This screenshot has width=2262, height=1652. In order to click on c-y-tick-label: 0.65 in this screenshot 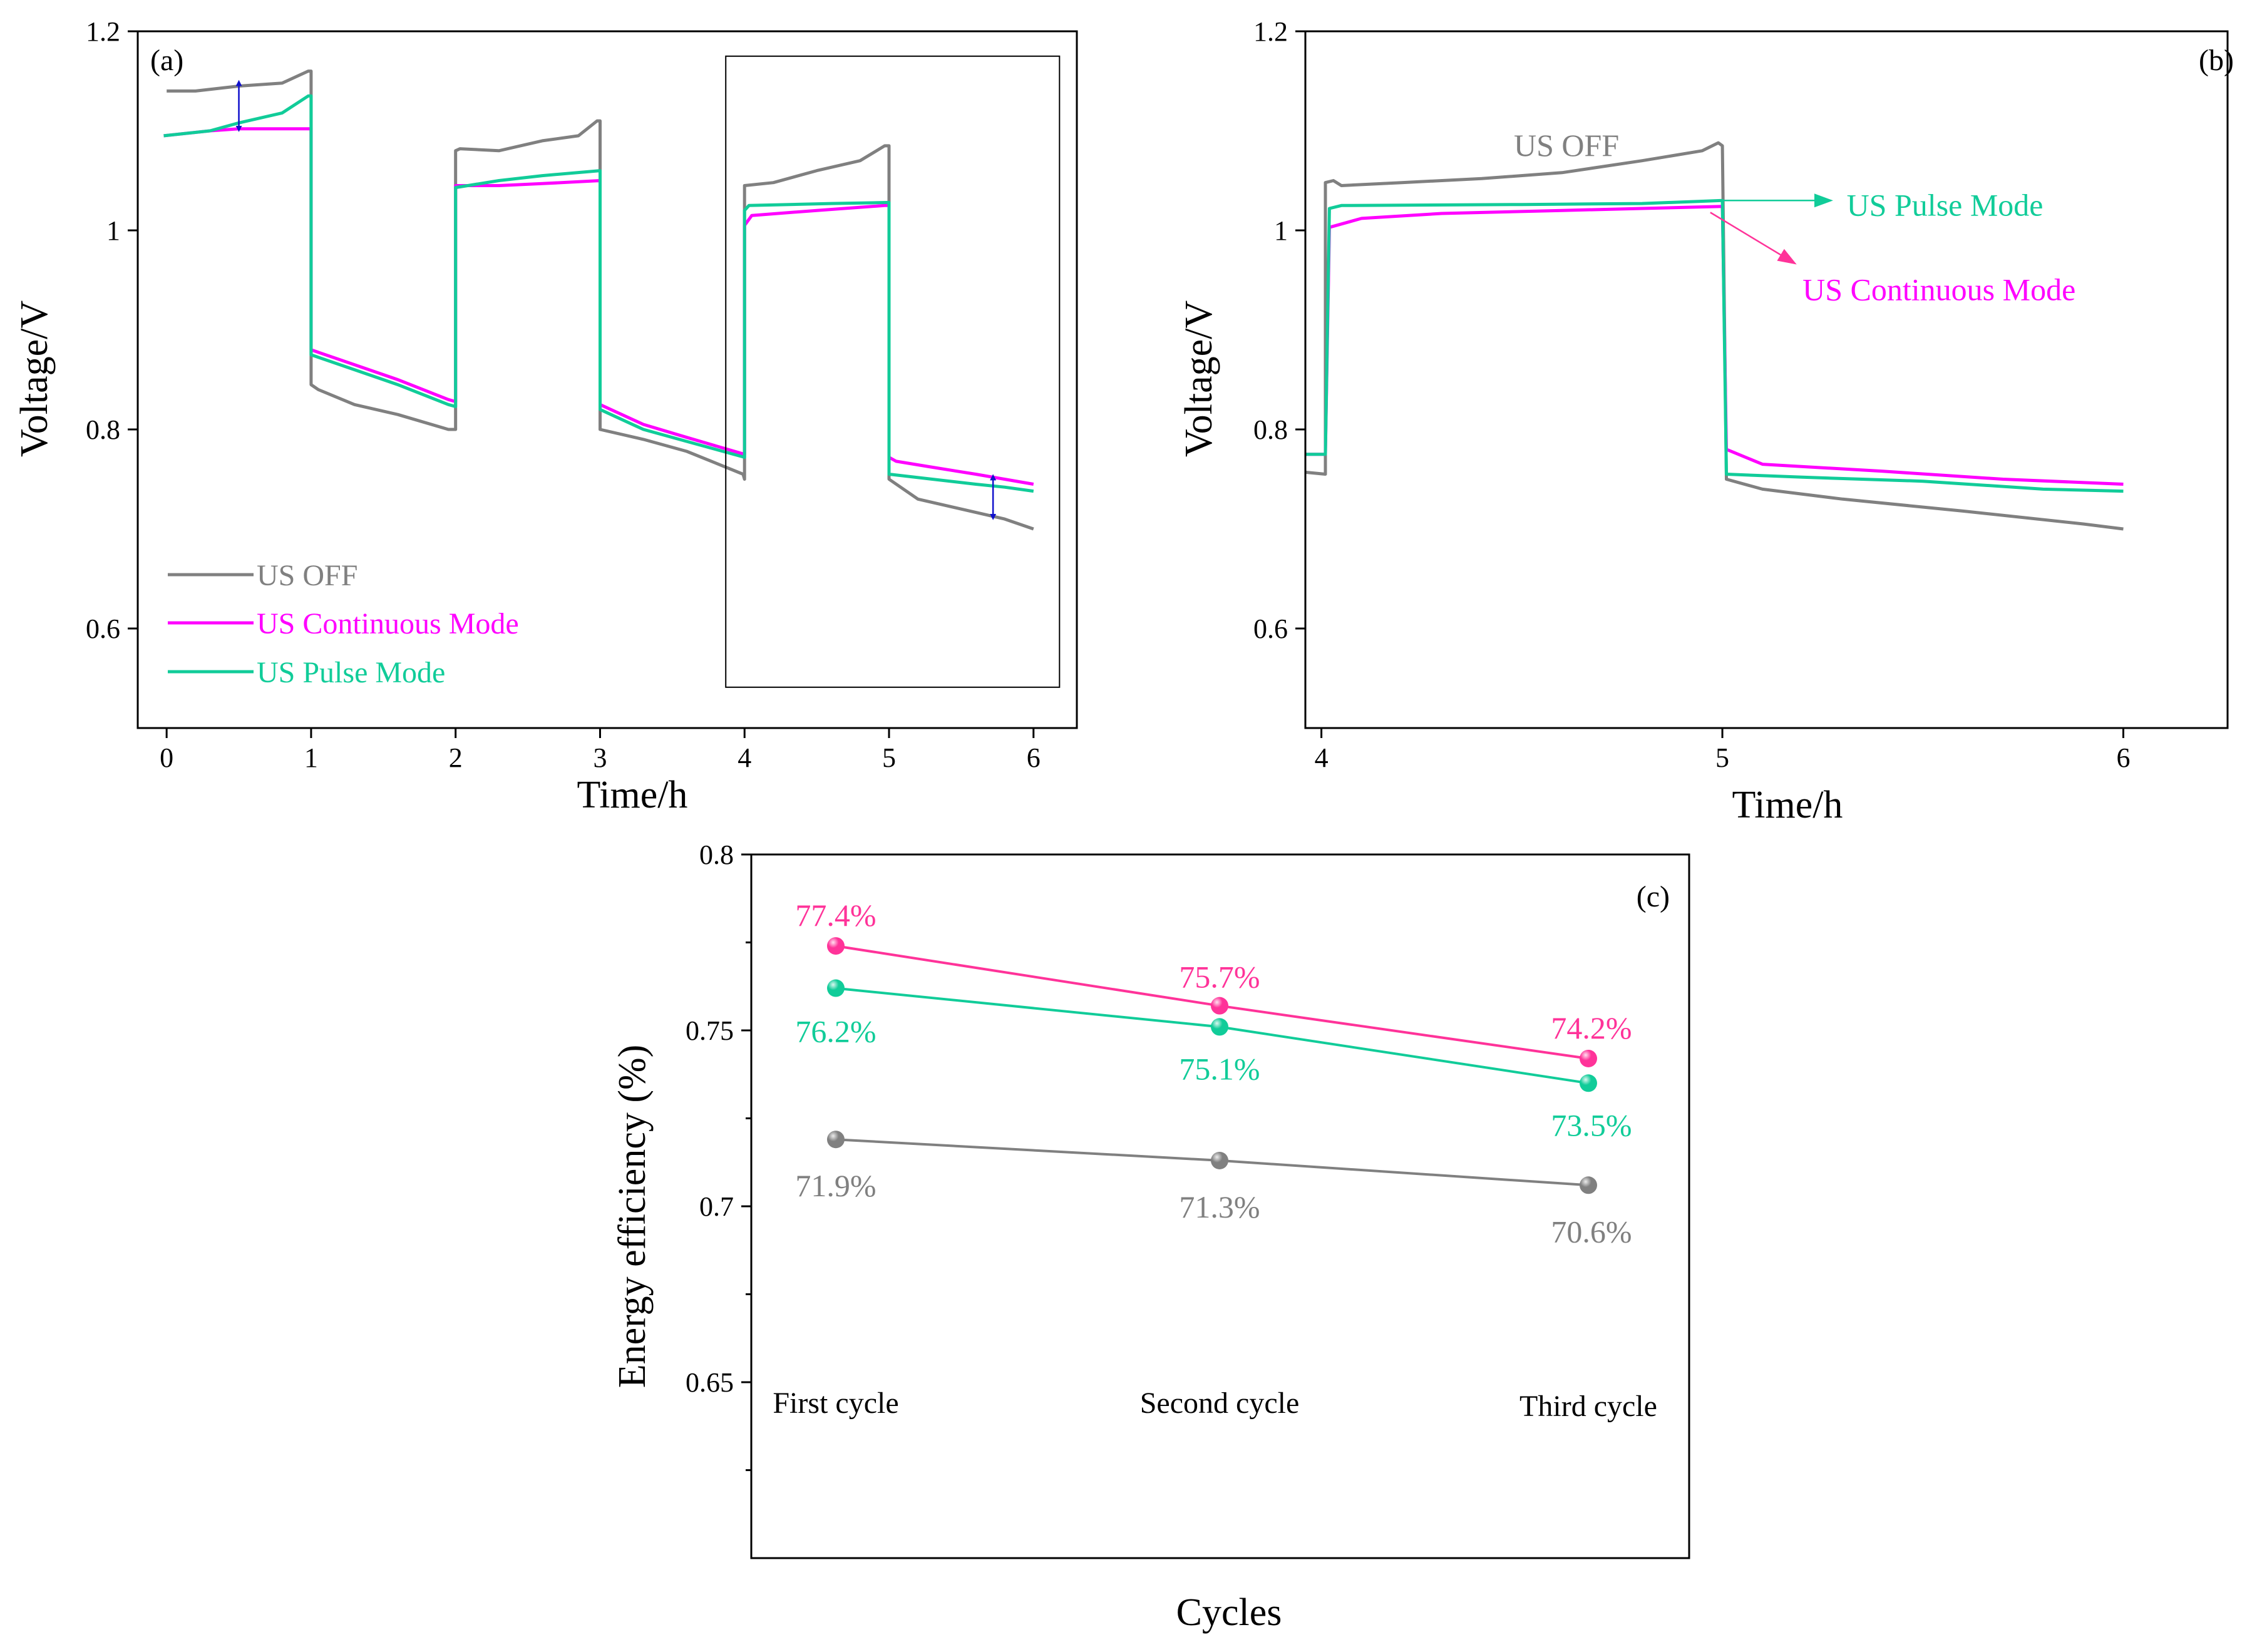, I will do `click(710, 1382)`.